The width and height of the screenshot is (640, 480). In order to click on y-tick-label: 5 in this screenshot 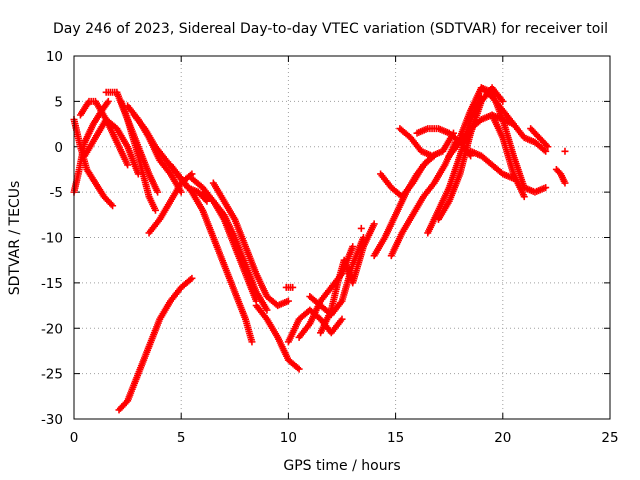, I will do `click(58, 102)`.